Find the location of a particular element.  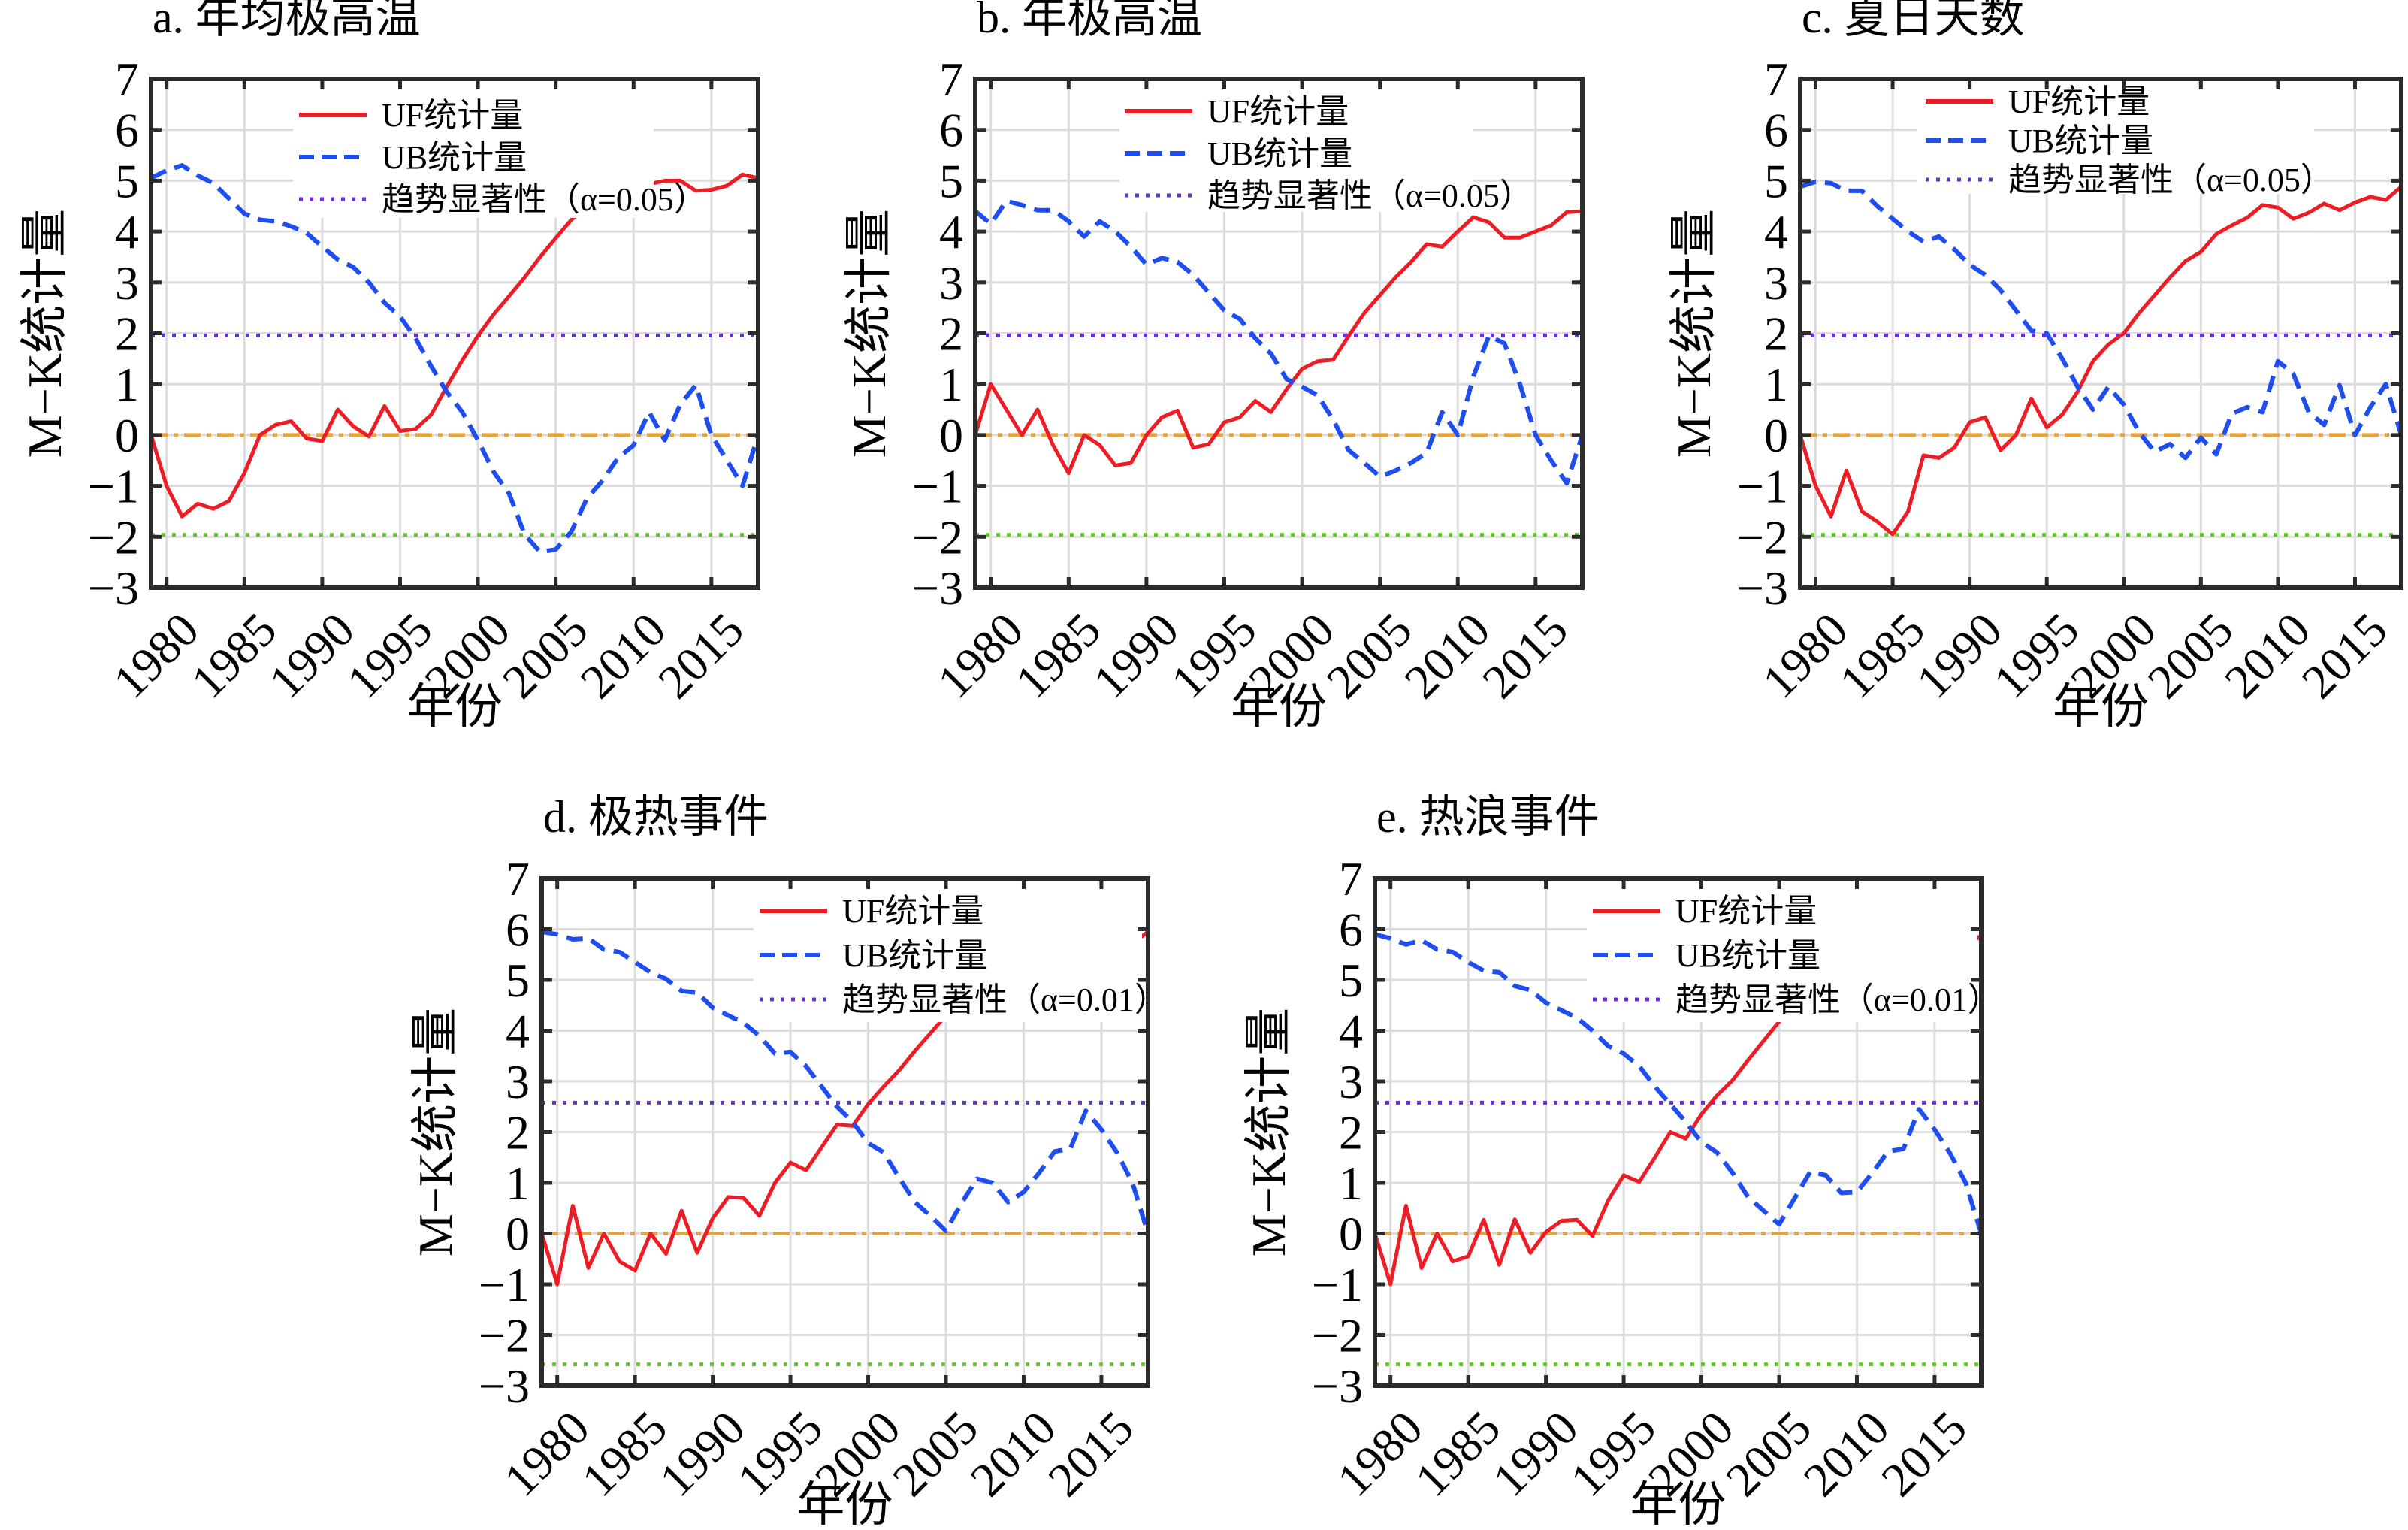

legend-significance: 趋势显著性（α=0.01） is located at coordinates (1797, 999).